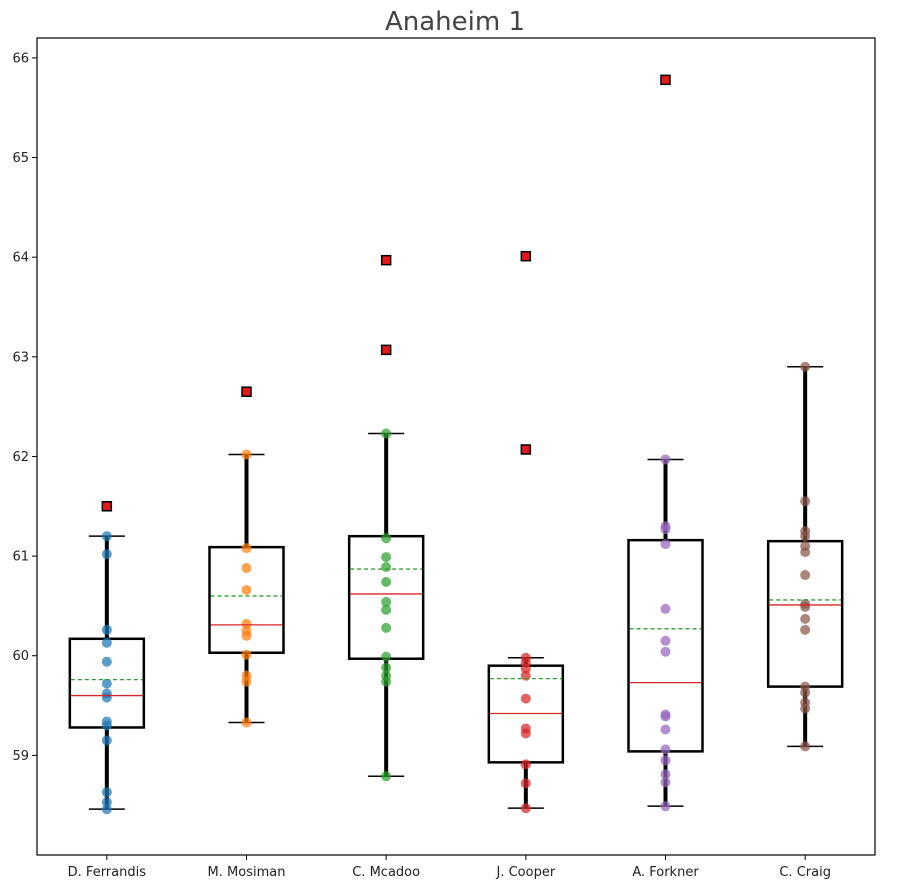  I want to click on y-axis: 59 60 61 62 63 64 65 66, so click(24, 407).